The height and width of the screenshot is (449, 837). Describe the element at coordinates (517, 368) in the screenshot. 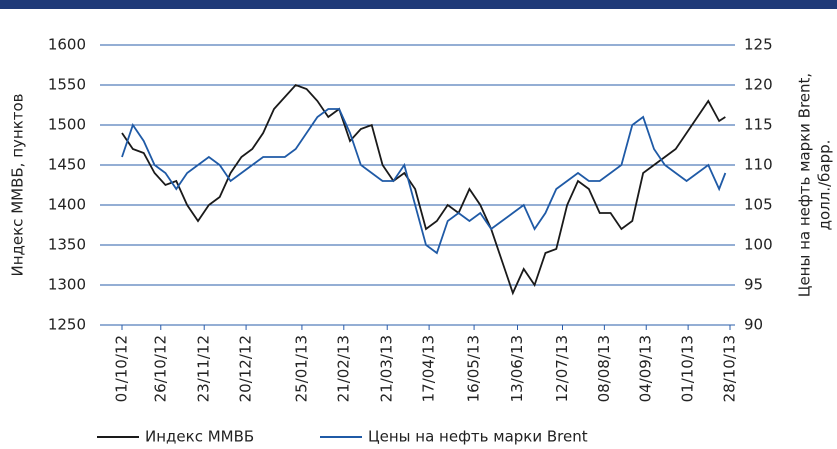

I see `x-tick-label: 13/06/13` at that location.